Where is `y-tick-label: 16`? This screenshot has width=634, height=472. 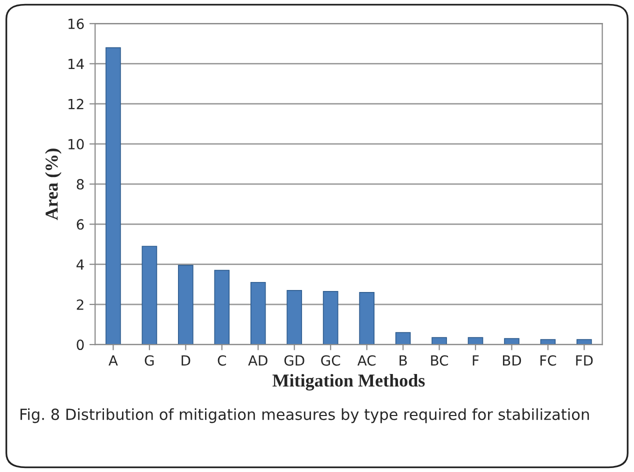
y-tick-label: 16 is located at coordinates (76, 24).